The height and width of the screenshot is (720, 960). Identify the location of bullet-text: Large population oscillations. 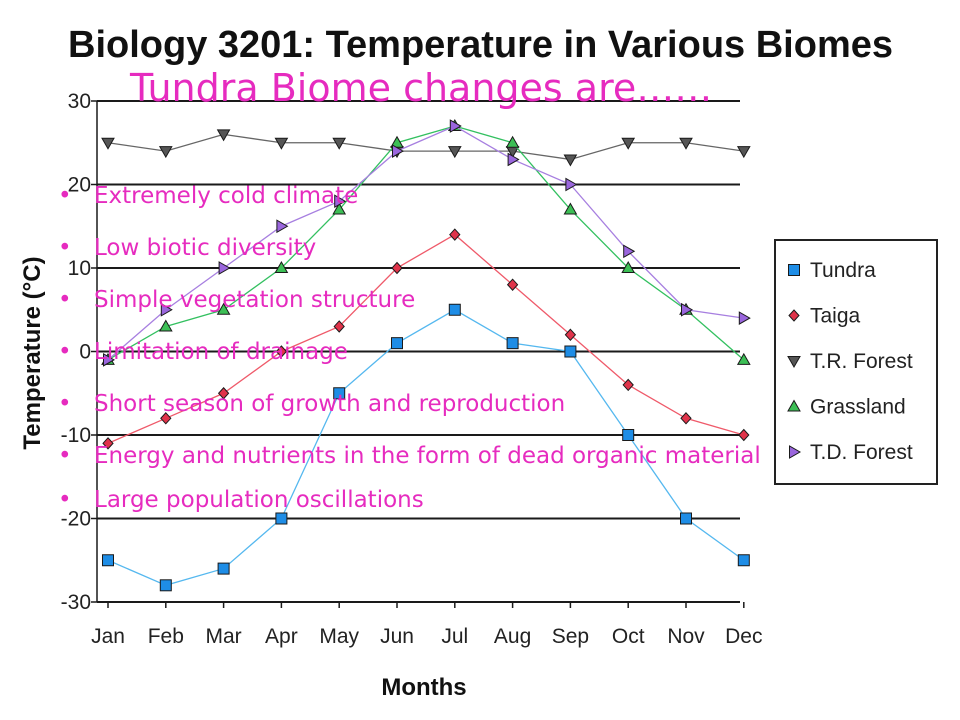
(259, 500).